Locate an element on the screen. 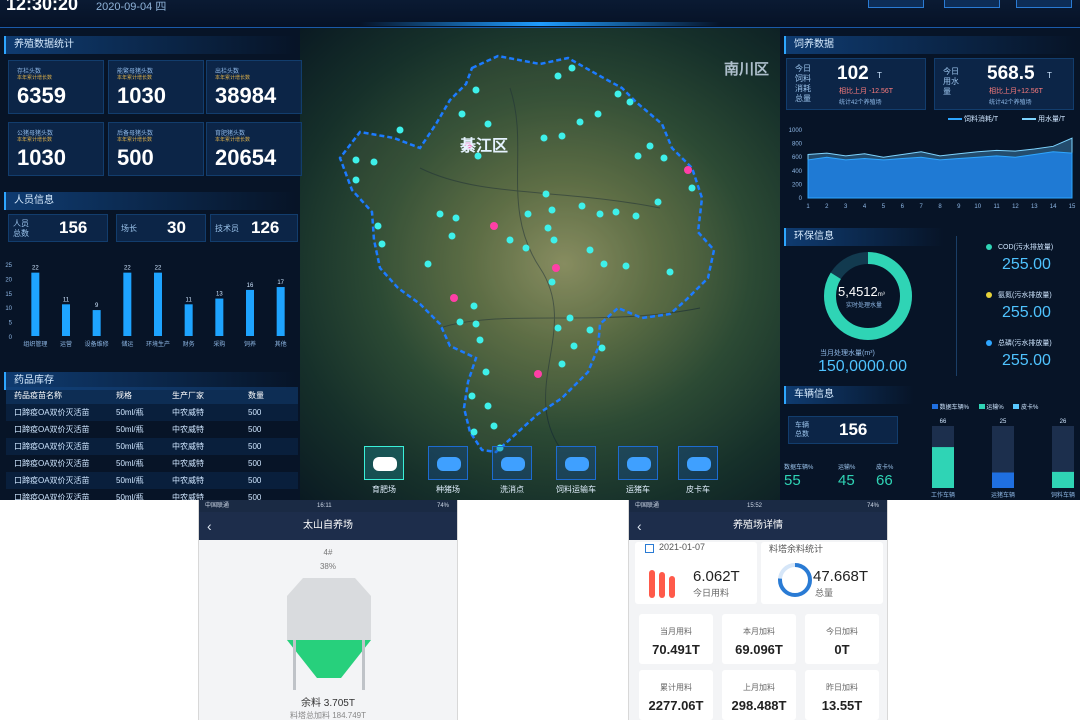 The image size is (1080, 720). feed-truck-glyph is located at coordinates (577, 464).